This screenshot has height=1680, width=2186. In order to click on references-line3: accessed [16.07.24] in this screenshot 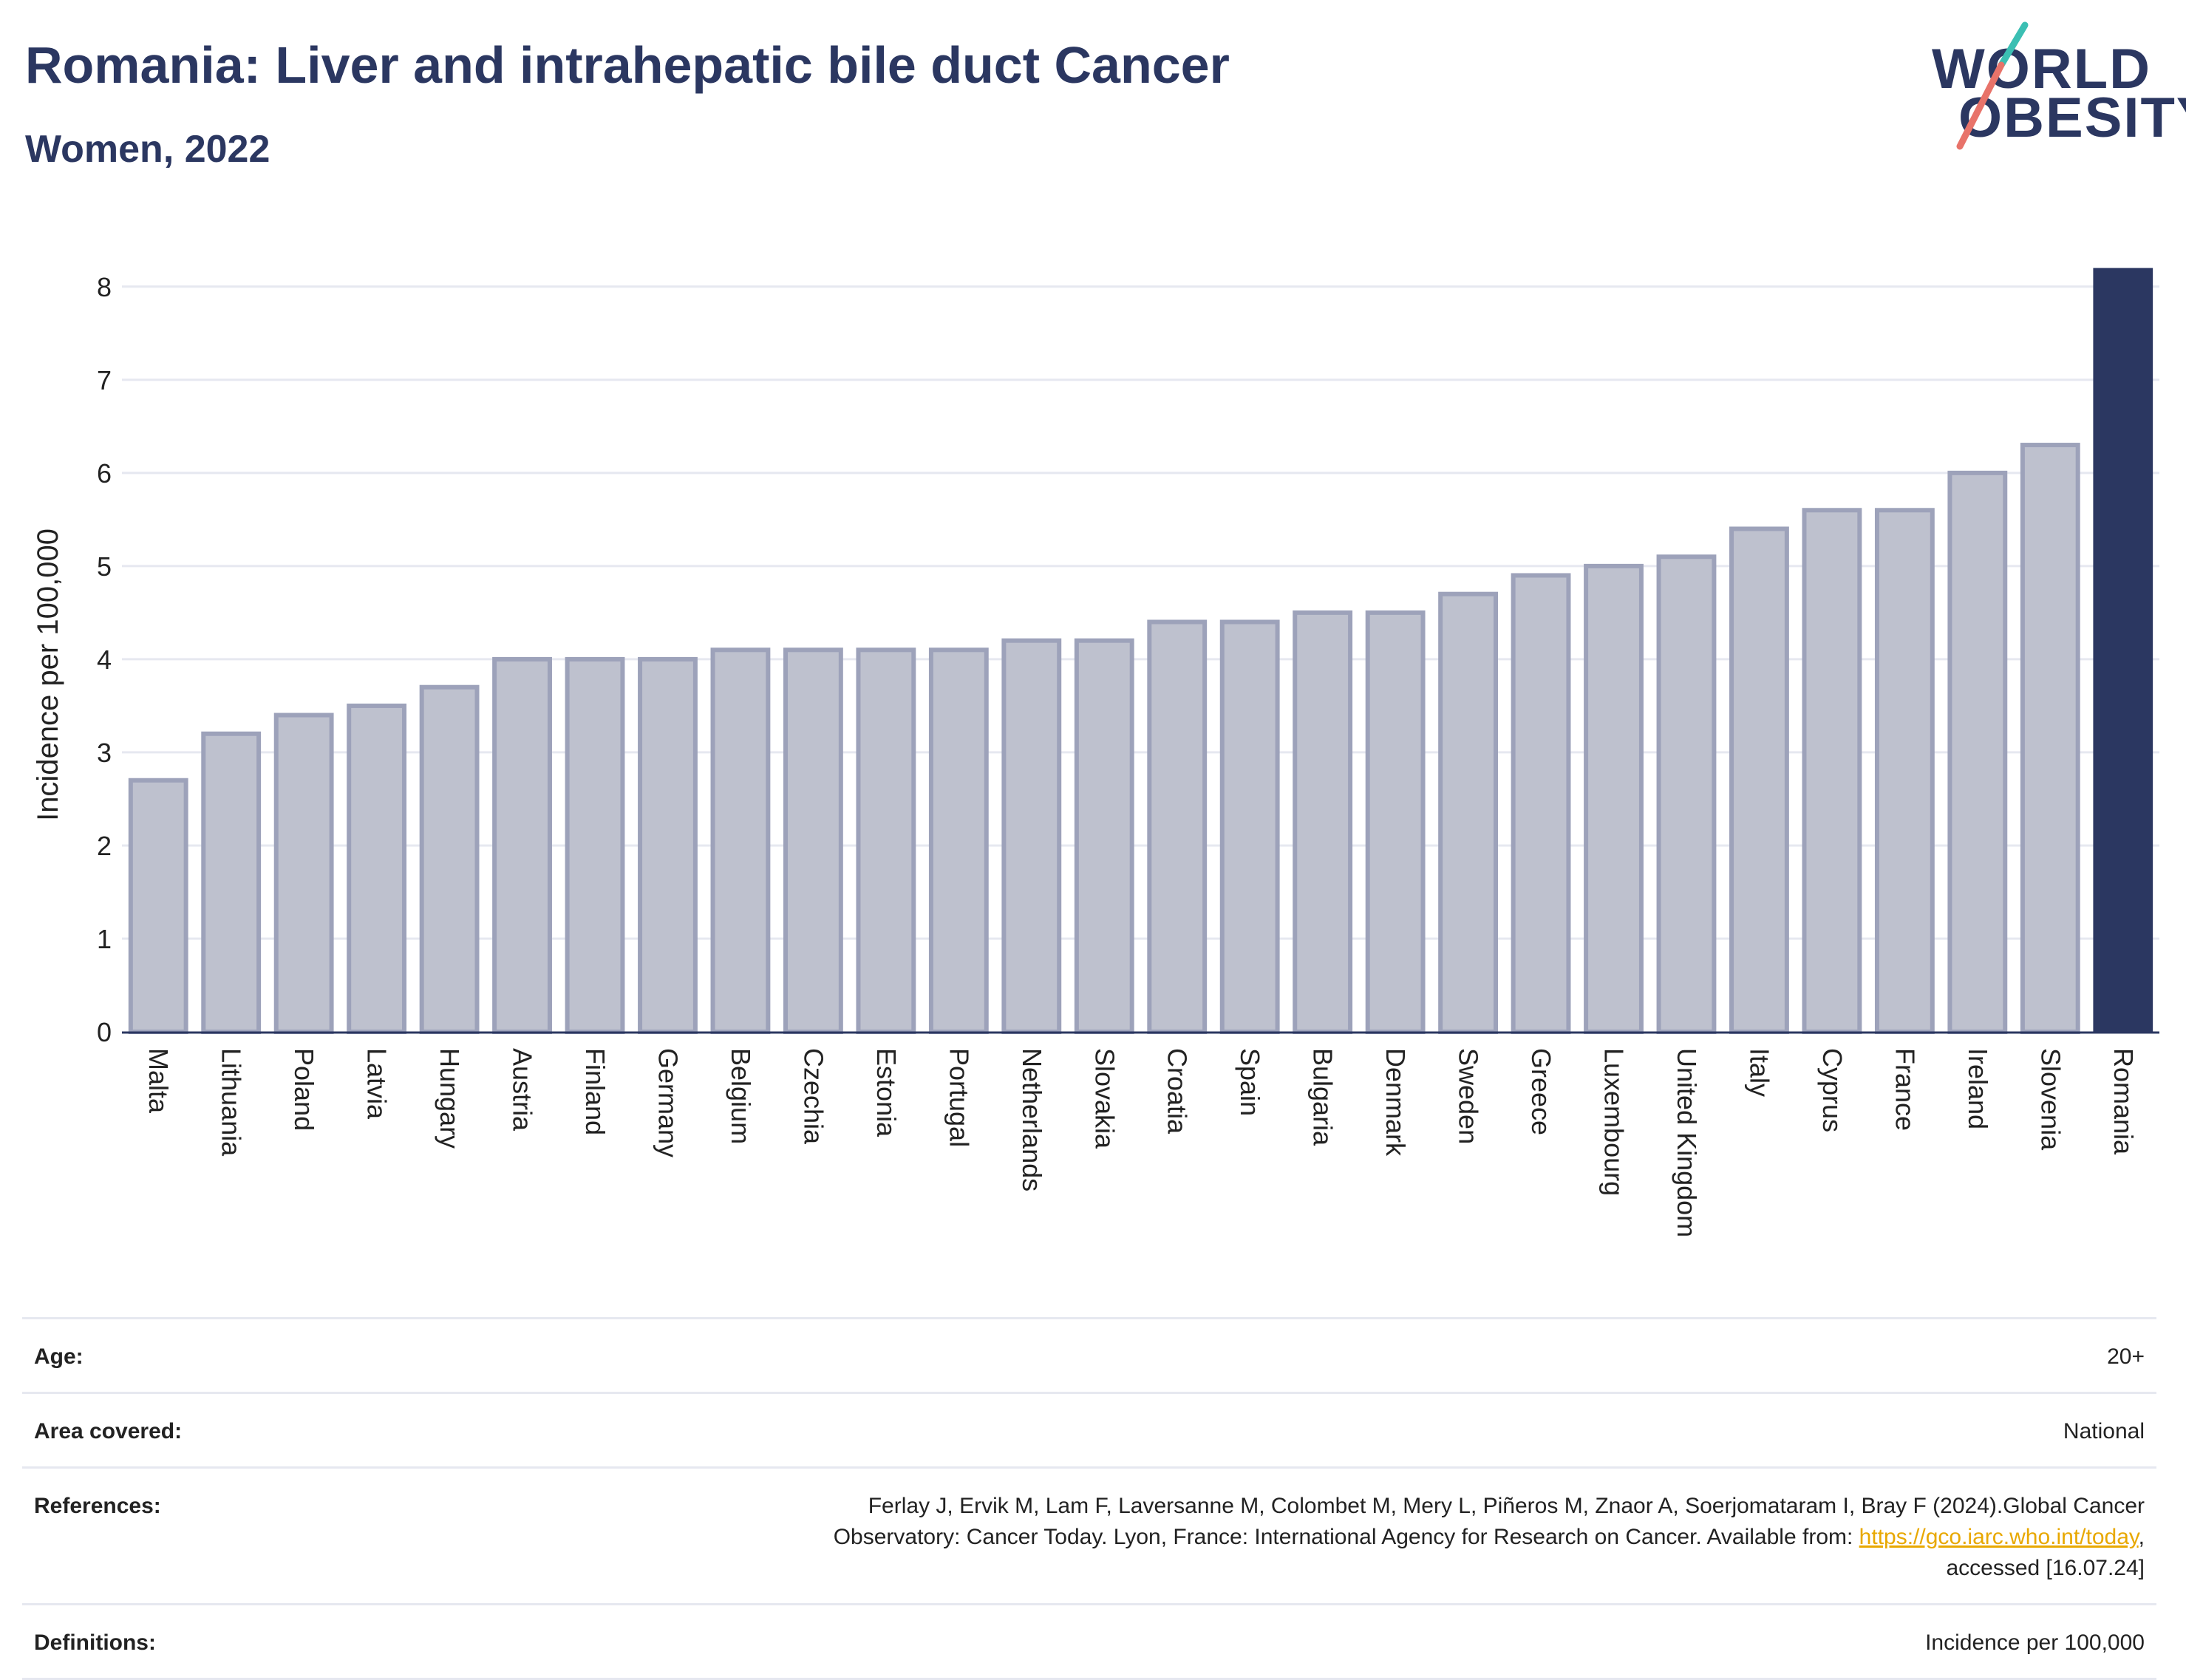, I will do `click(2046, 1568)`.